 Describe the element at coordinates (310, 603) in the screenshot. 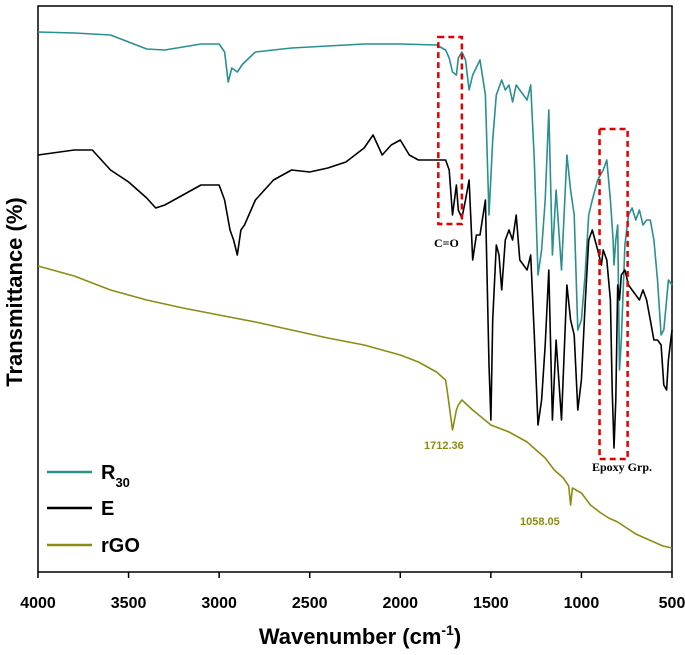

I see `x-tick-label-2500: 2500` at that location.